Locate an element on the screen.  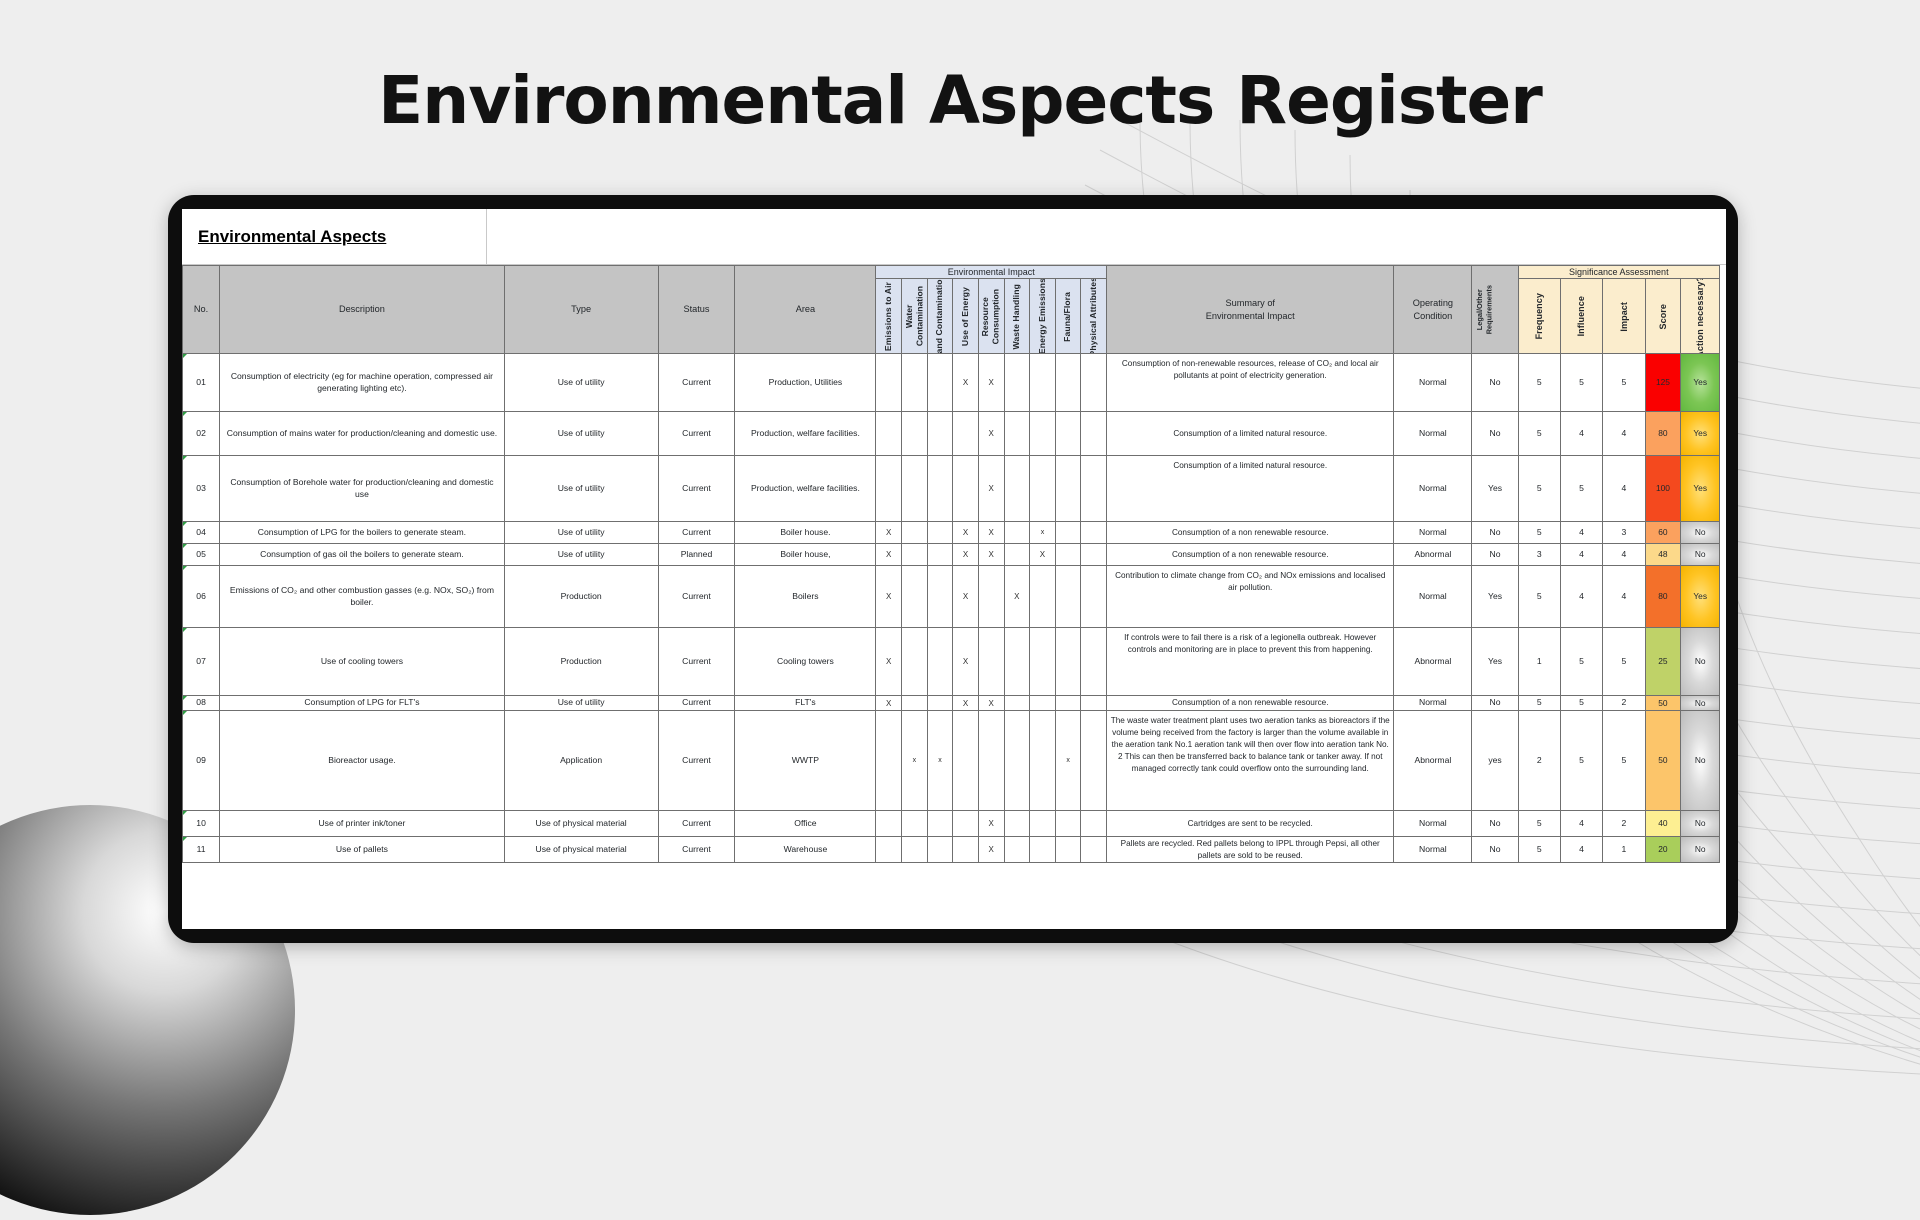
cell-status: Current is located at coordinates (696, 597).